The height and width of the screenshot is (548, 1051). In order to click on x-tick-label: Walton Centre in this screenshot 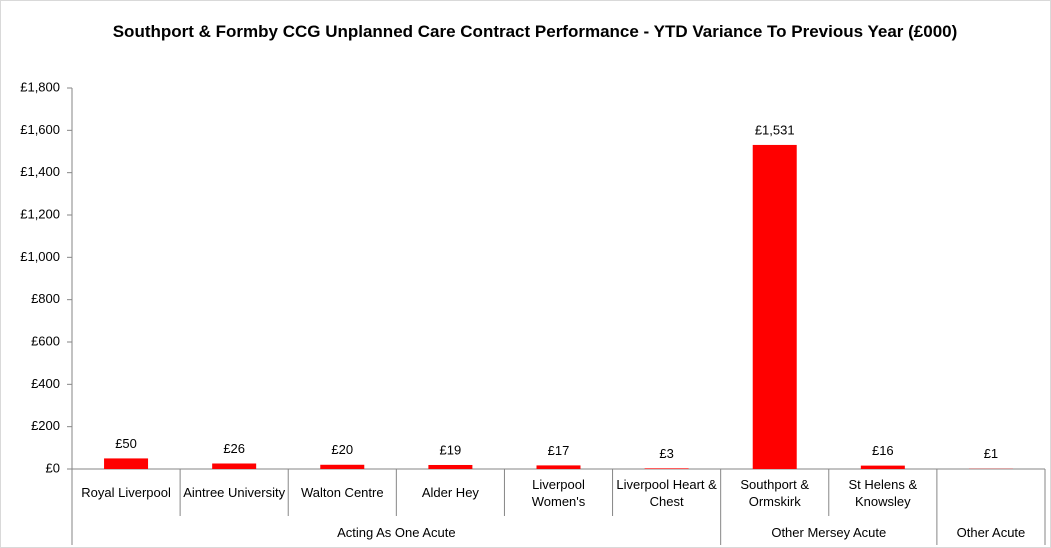, I will do `click(342, 492)`.